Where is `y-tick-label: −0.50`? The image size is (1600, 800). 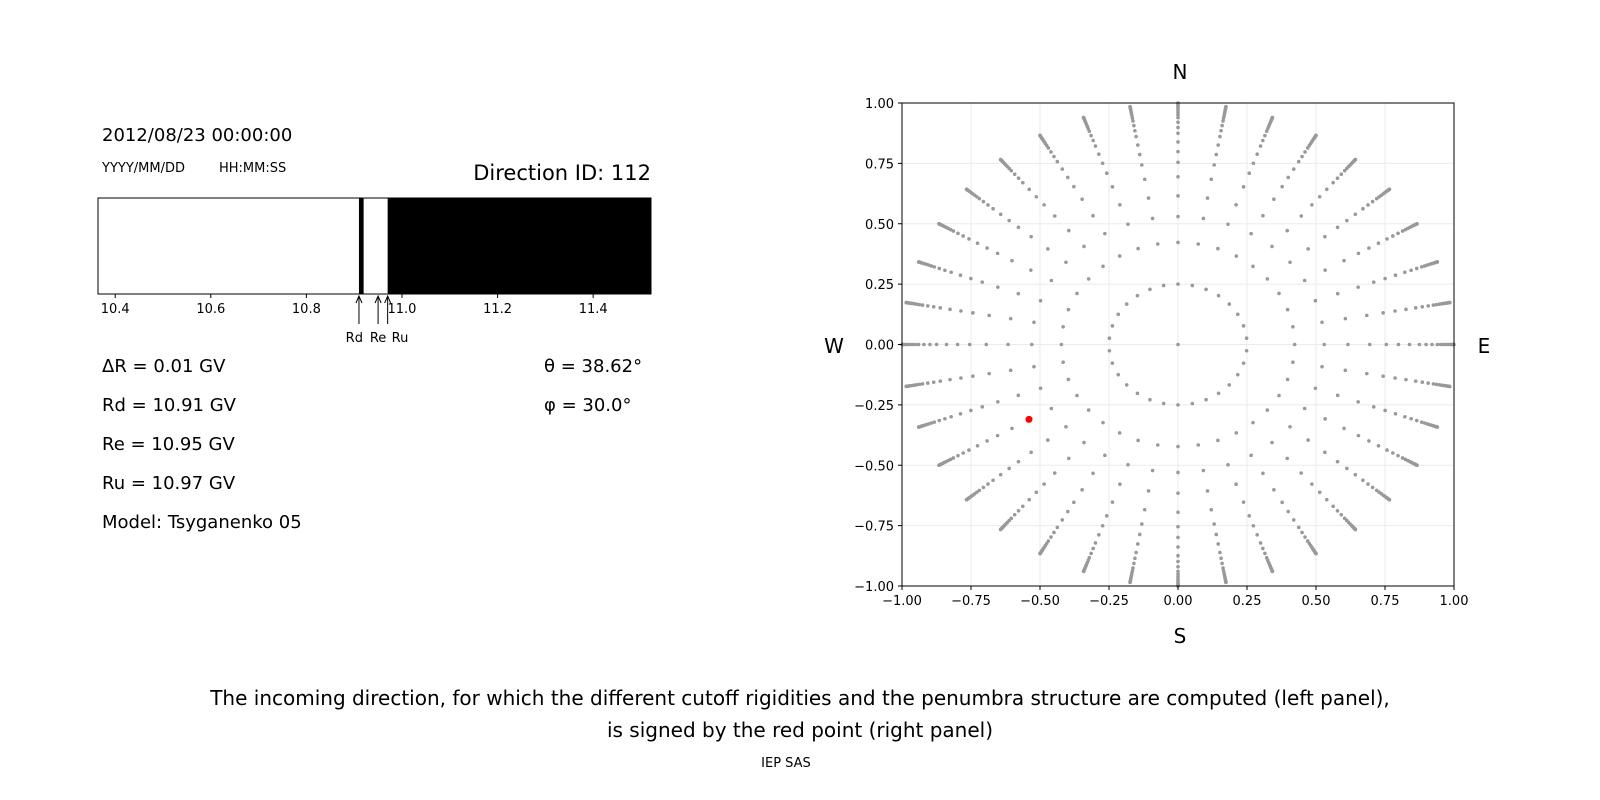 y-tick-label: −0.50 is located at coordinates (874, 466).